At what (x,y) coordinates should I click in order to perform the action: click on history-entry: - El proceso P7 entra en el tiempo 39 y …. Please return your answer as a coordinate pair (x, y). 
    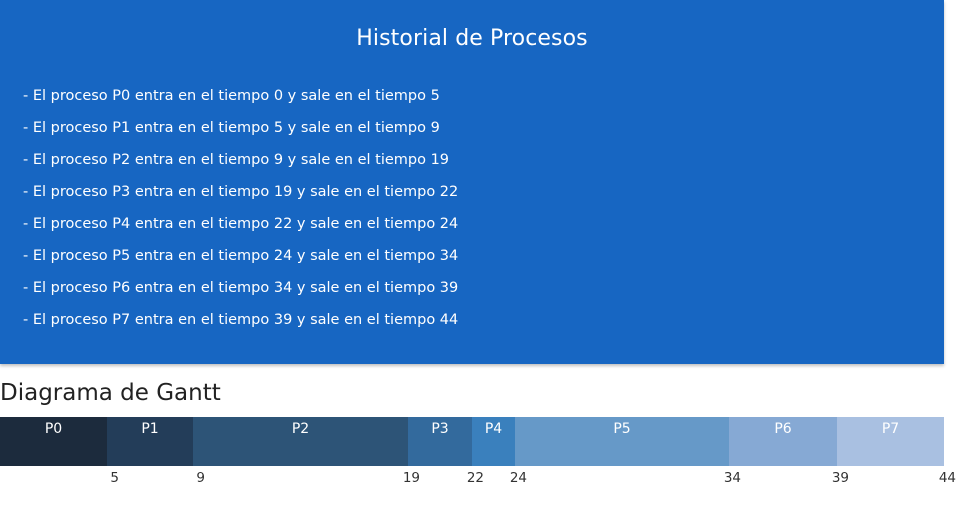
    Looking at the image, I should click on (241, 320).